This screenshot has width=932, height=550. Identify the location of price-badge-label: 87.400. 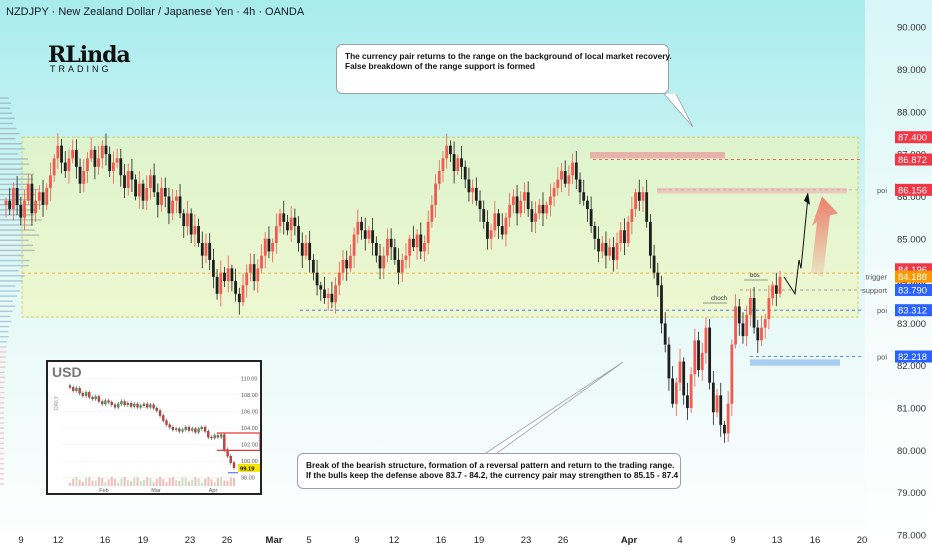
(912, 138).